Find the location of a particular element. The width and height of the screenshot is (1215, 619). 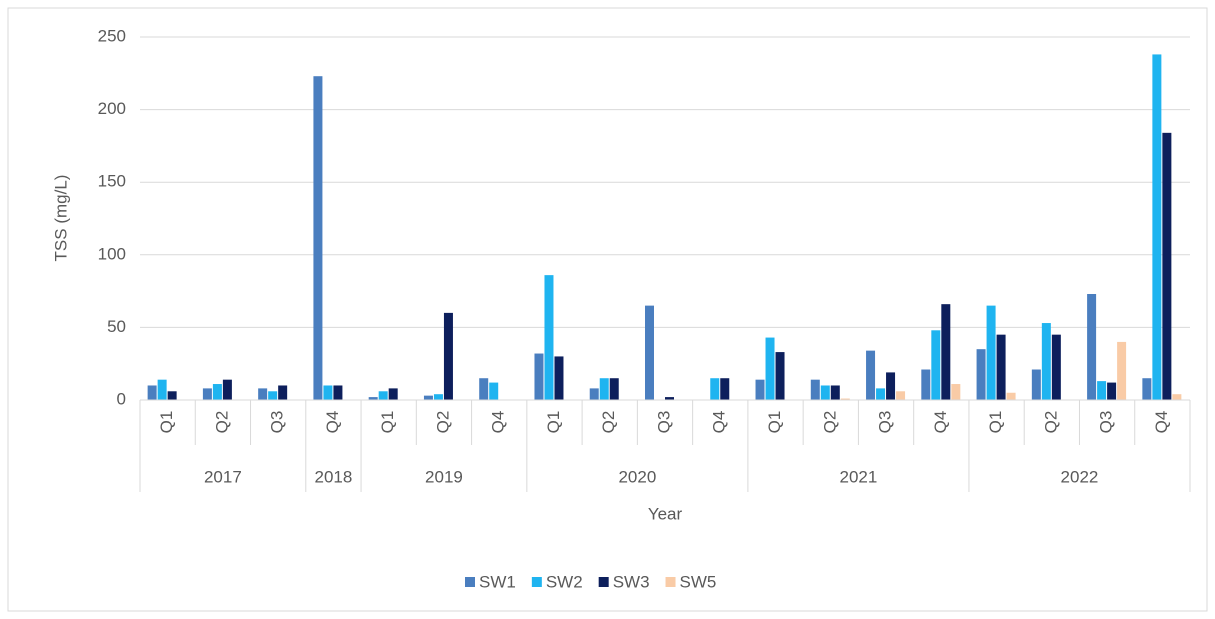

y-tick-label: 0 is located at coordinates (121, 398).